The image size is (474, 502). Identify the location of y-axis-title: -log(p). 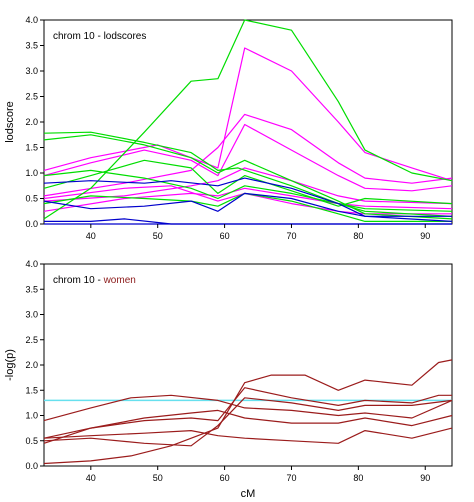
(10, 365).